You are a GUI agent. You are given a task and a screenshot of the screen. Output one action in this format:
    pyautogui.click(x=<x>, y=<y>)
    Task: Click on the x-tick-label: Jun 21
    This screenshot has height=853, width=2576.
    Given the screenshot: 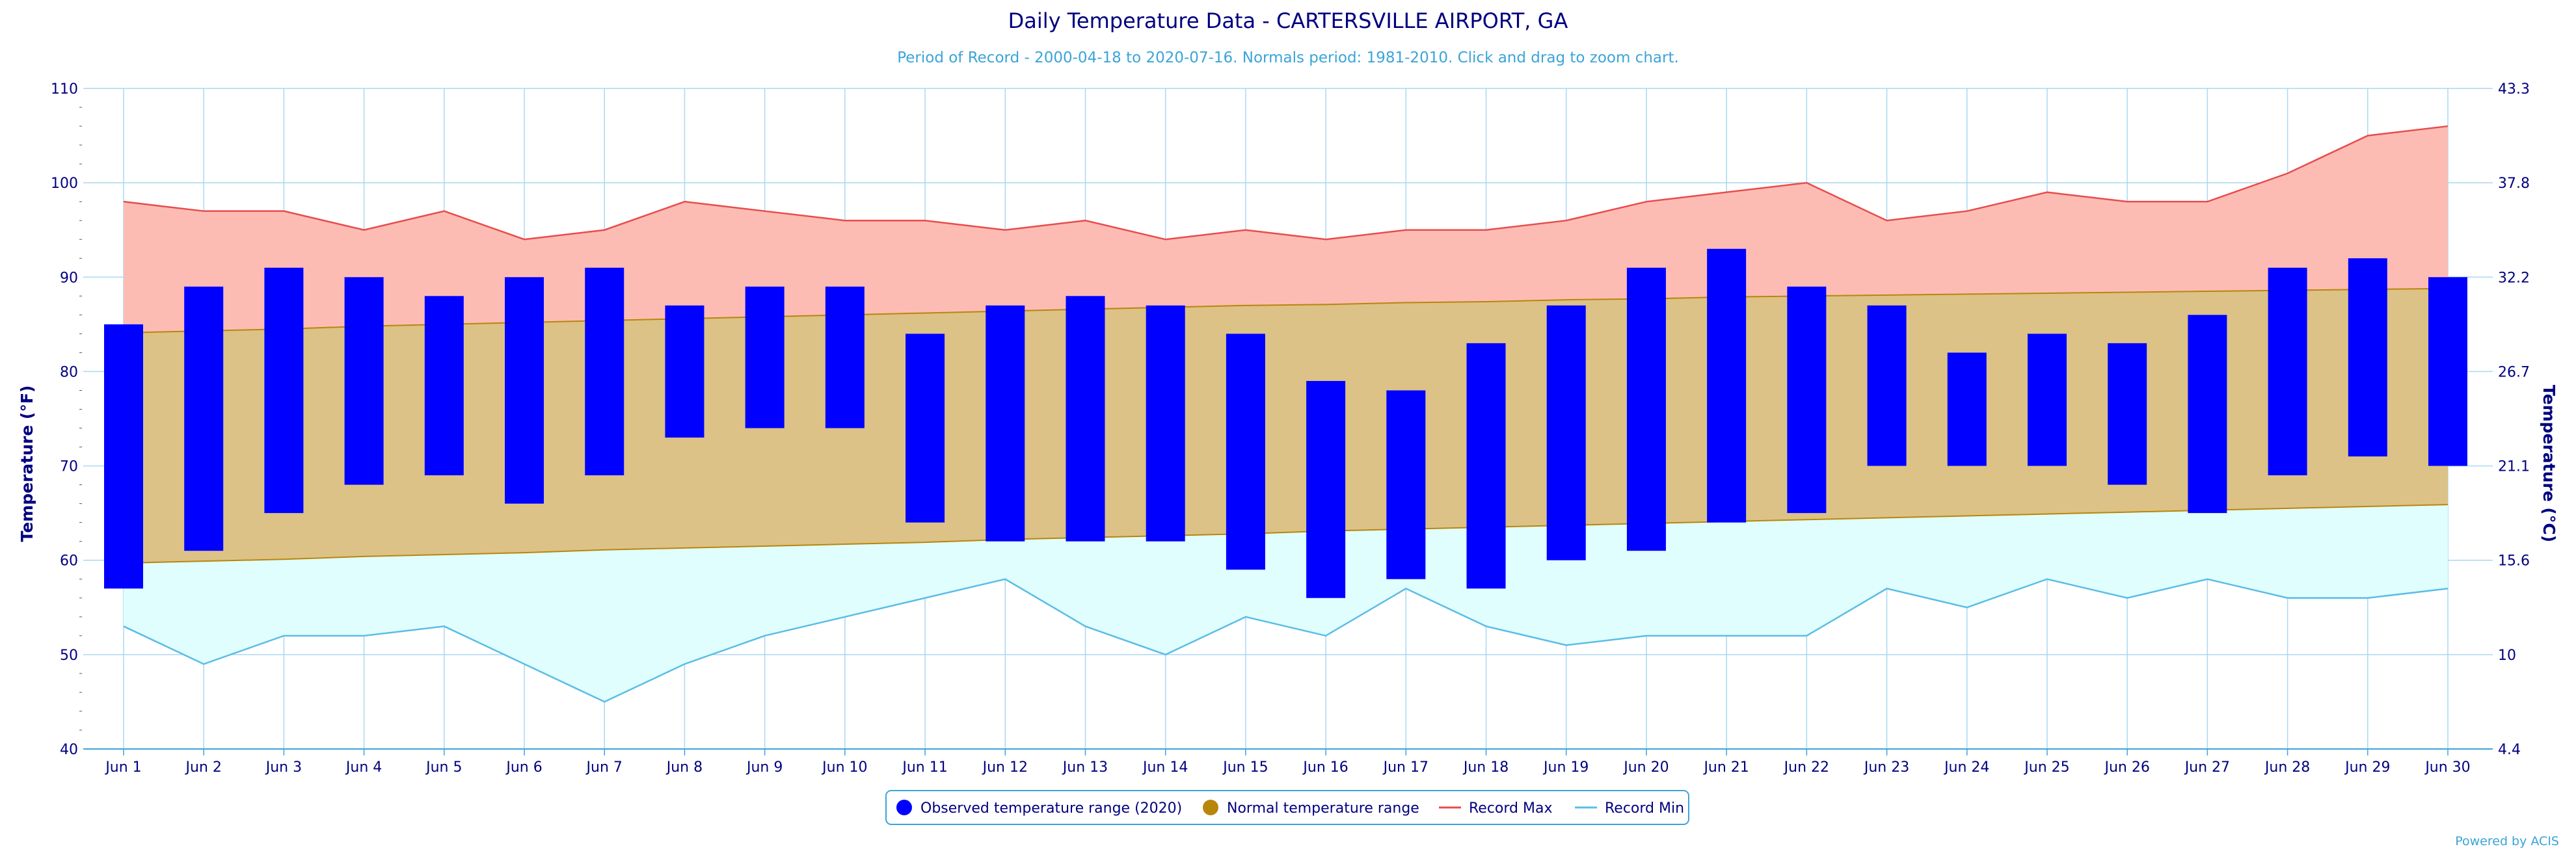 What is the action you would take?
    pyautogui.click(x=1725, y=767)
    